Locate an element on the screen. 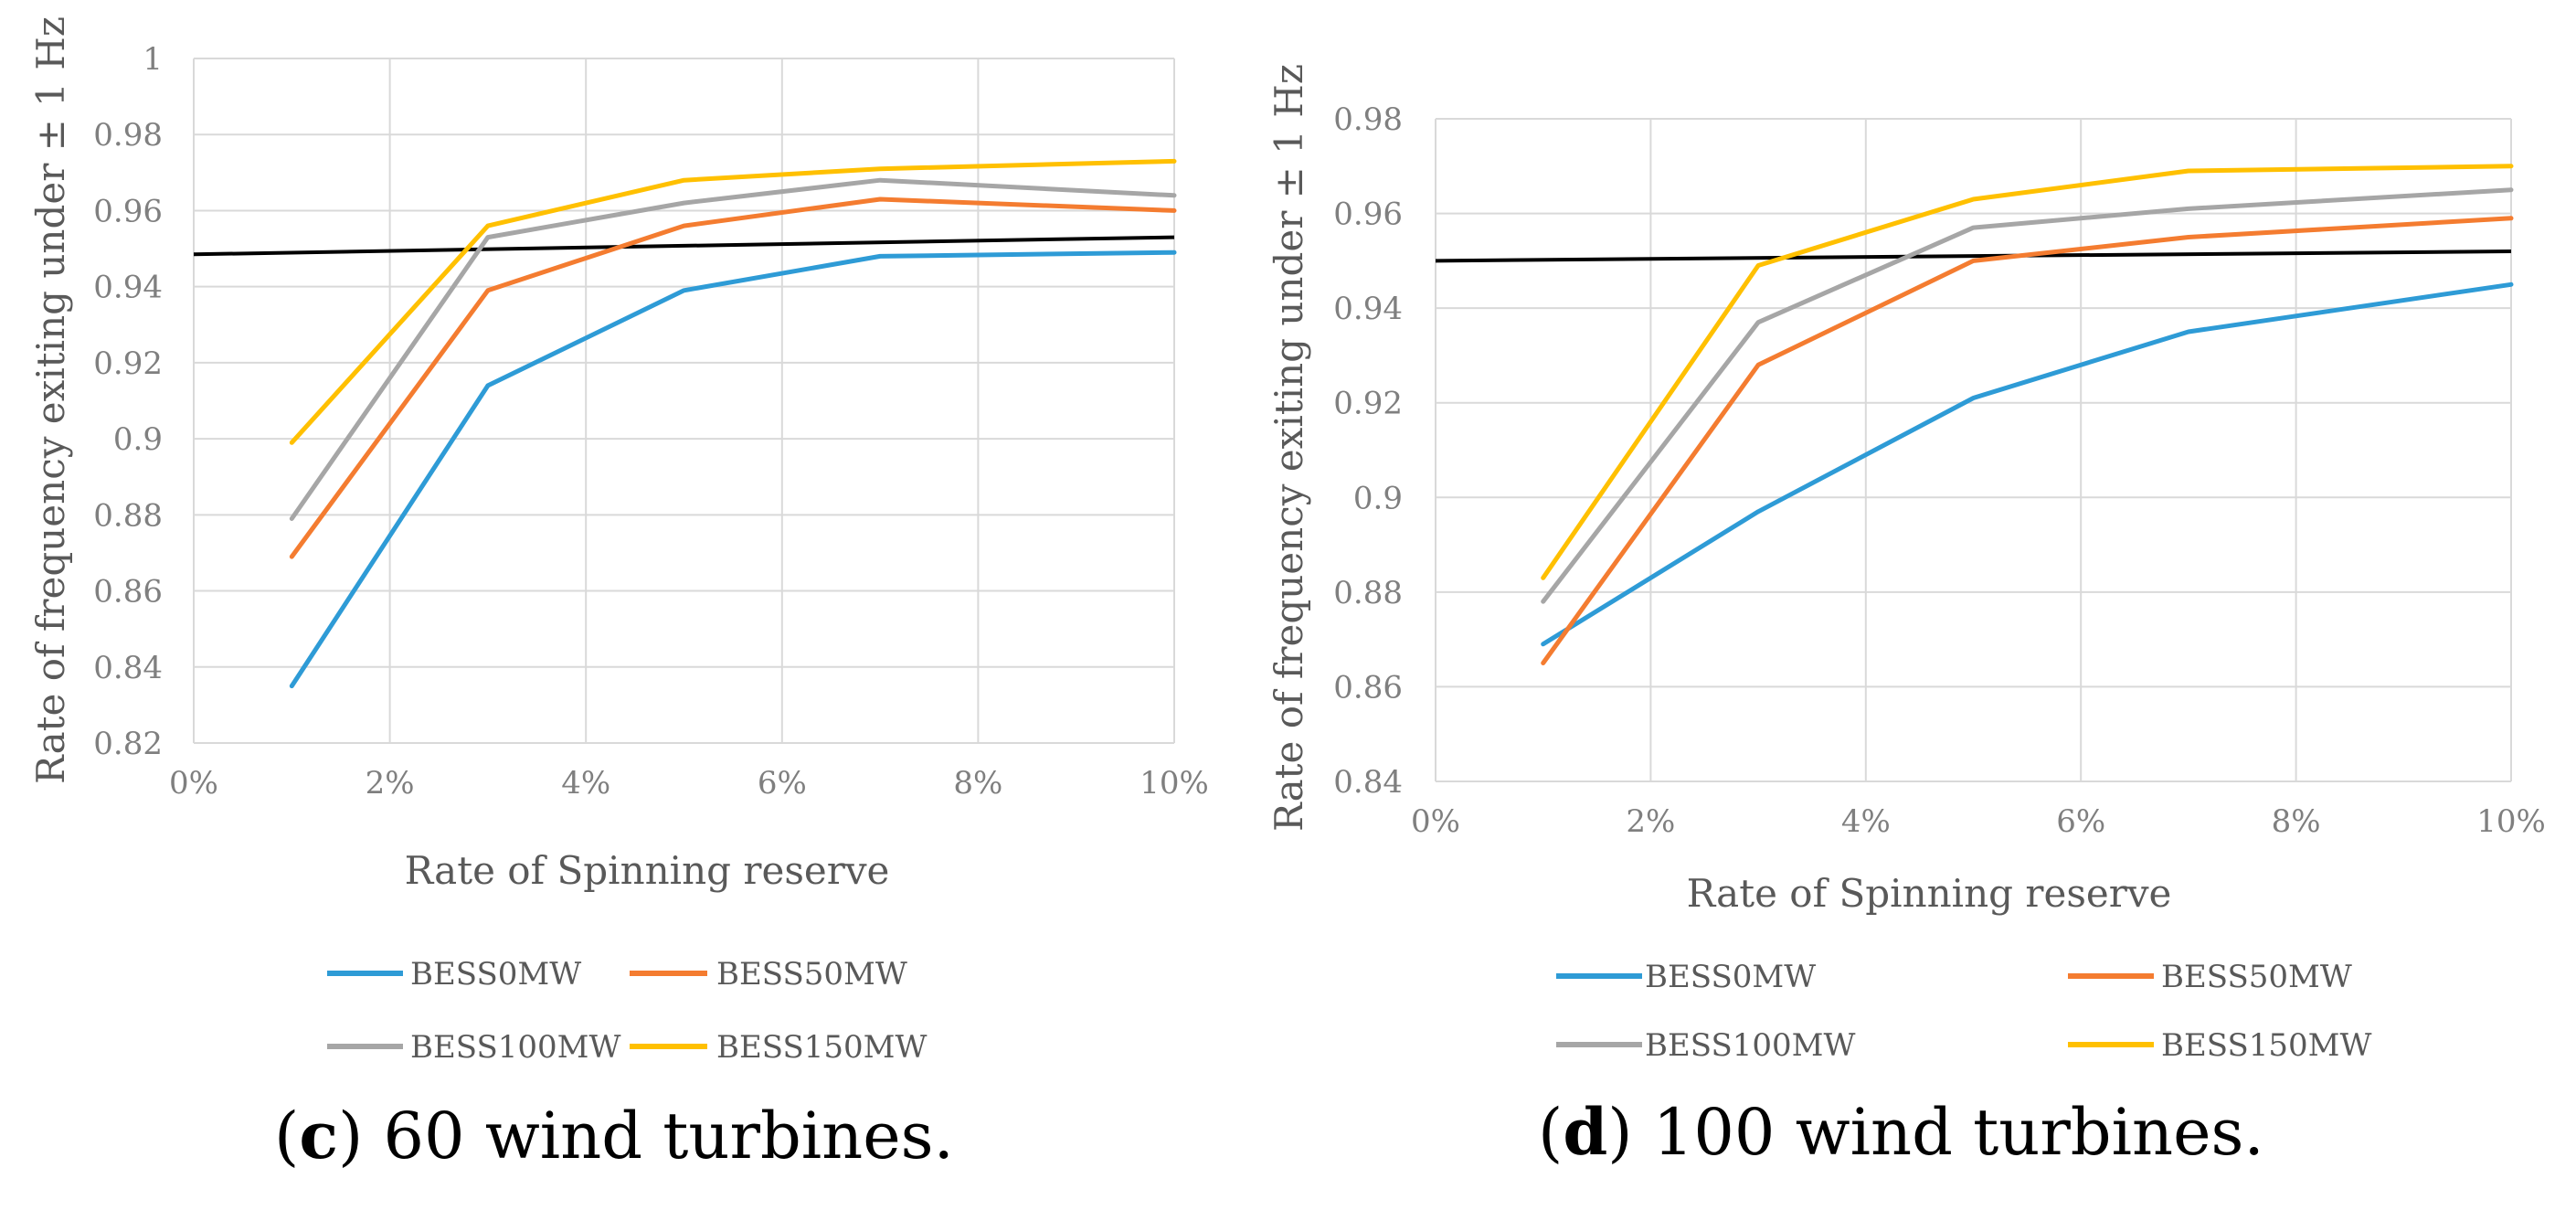 This screenshot has width=2576, height=1221. caption-text: 60 wind turbines. is located at coordinates (658, 1136).